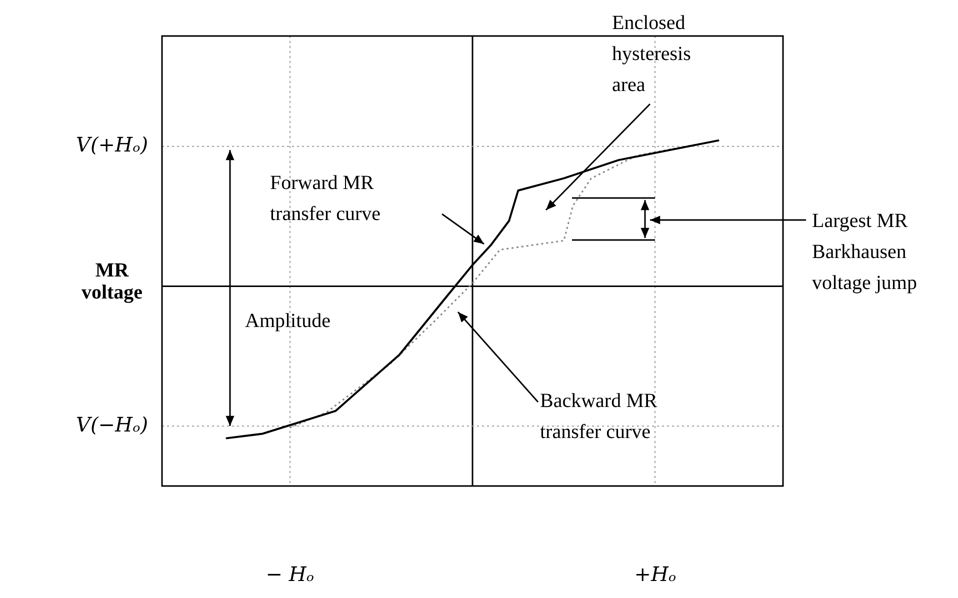  Describe the element at coordinates (112, 281) in the screenshot. I see `y-axis-title: MR voltage` at that location.